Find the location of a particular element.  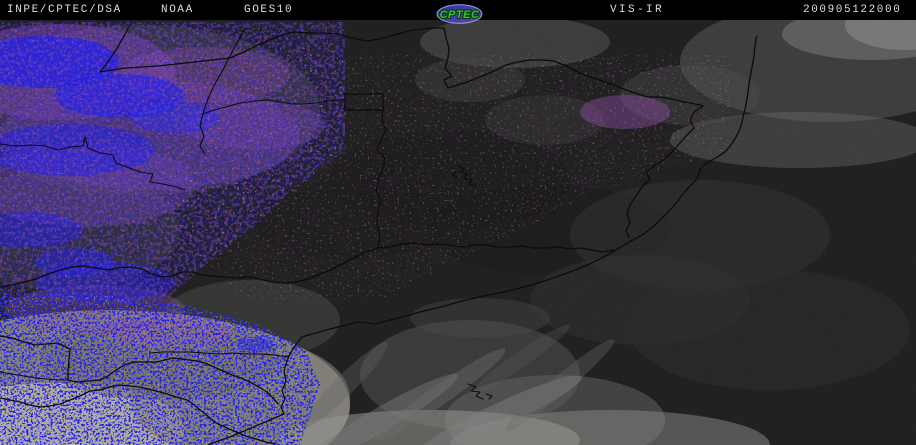

agency-label: INPE/CPTEC/DSA is located at coordinates (64, 10).